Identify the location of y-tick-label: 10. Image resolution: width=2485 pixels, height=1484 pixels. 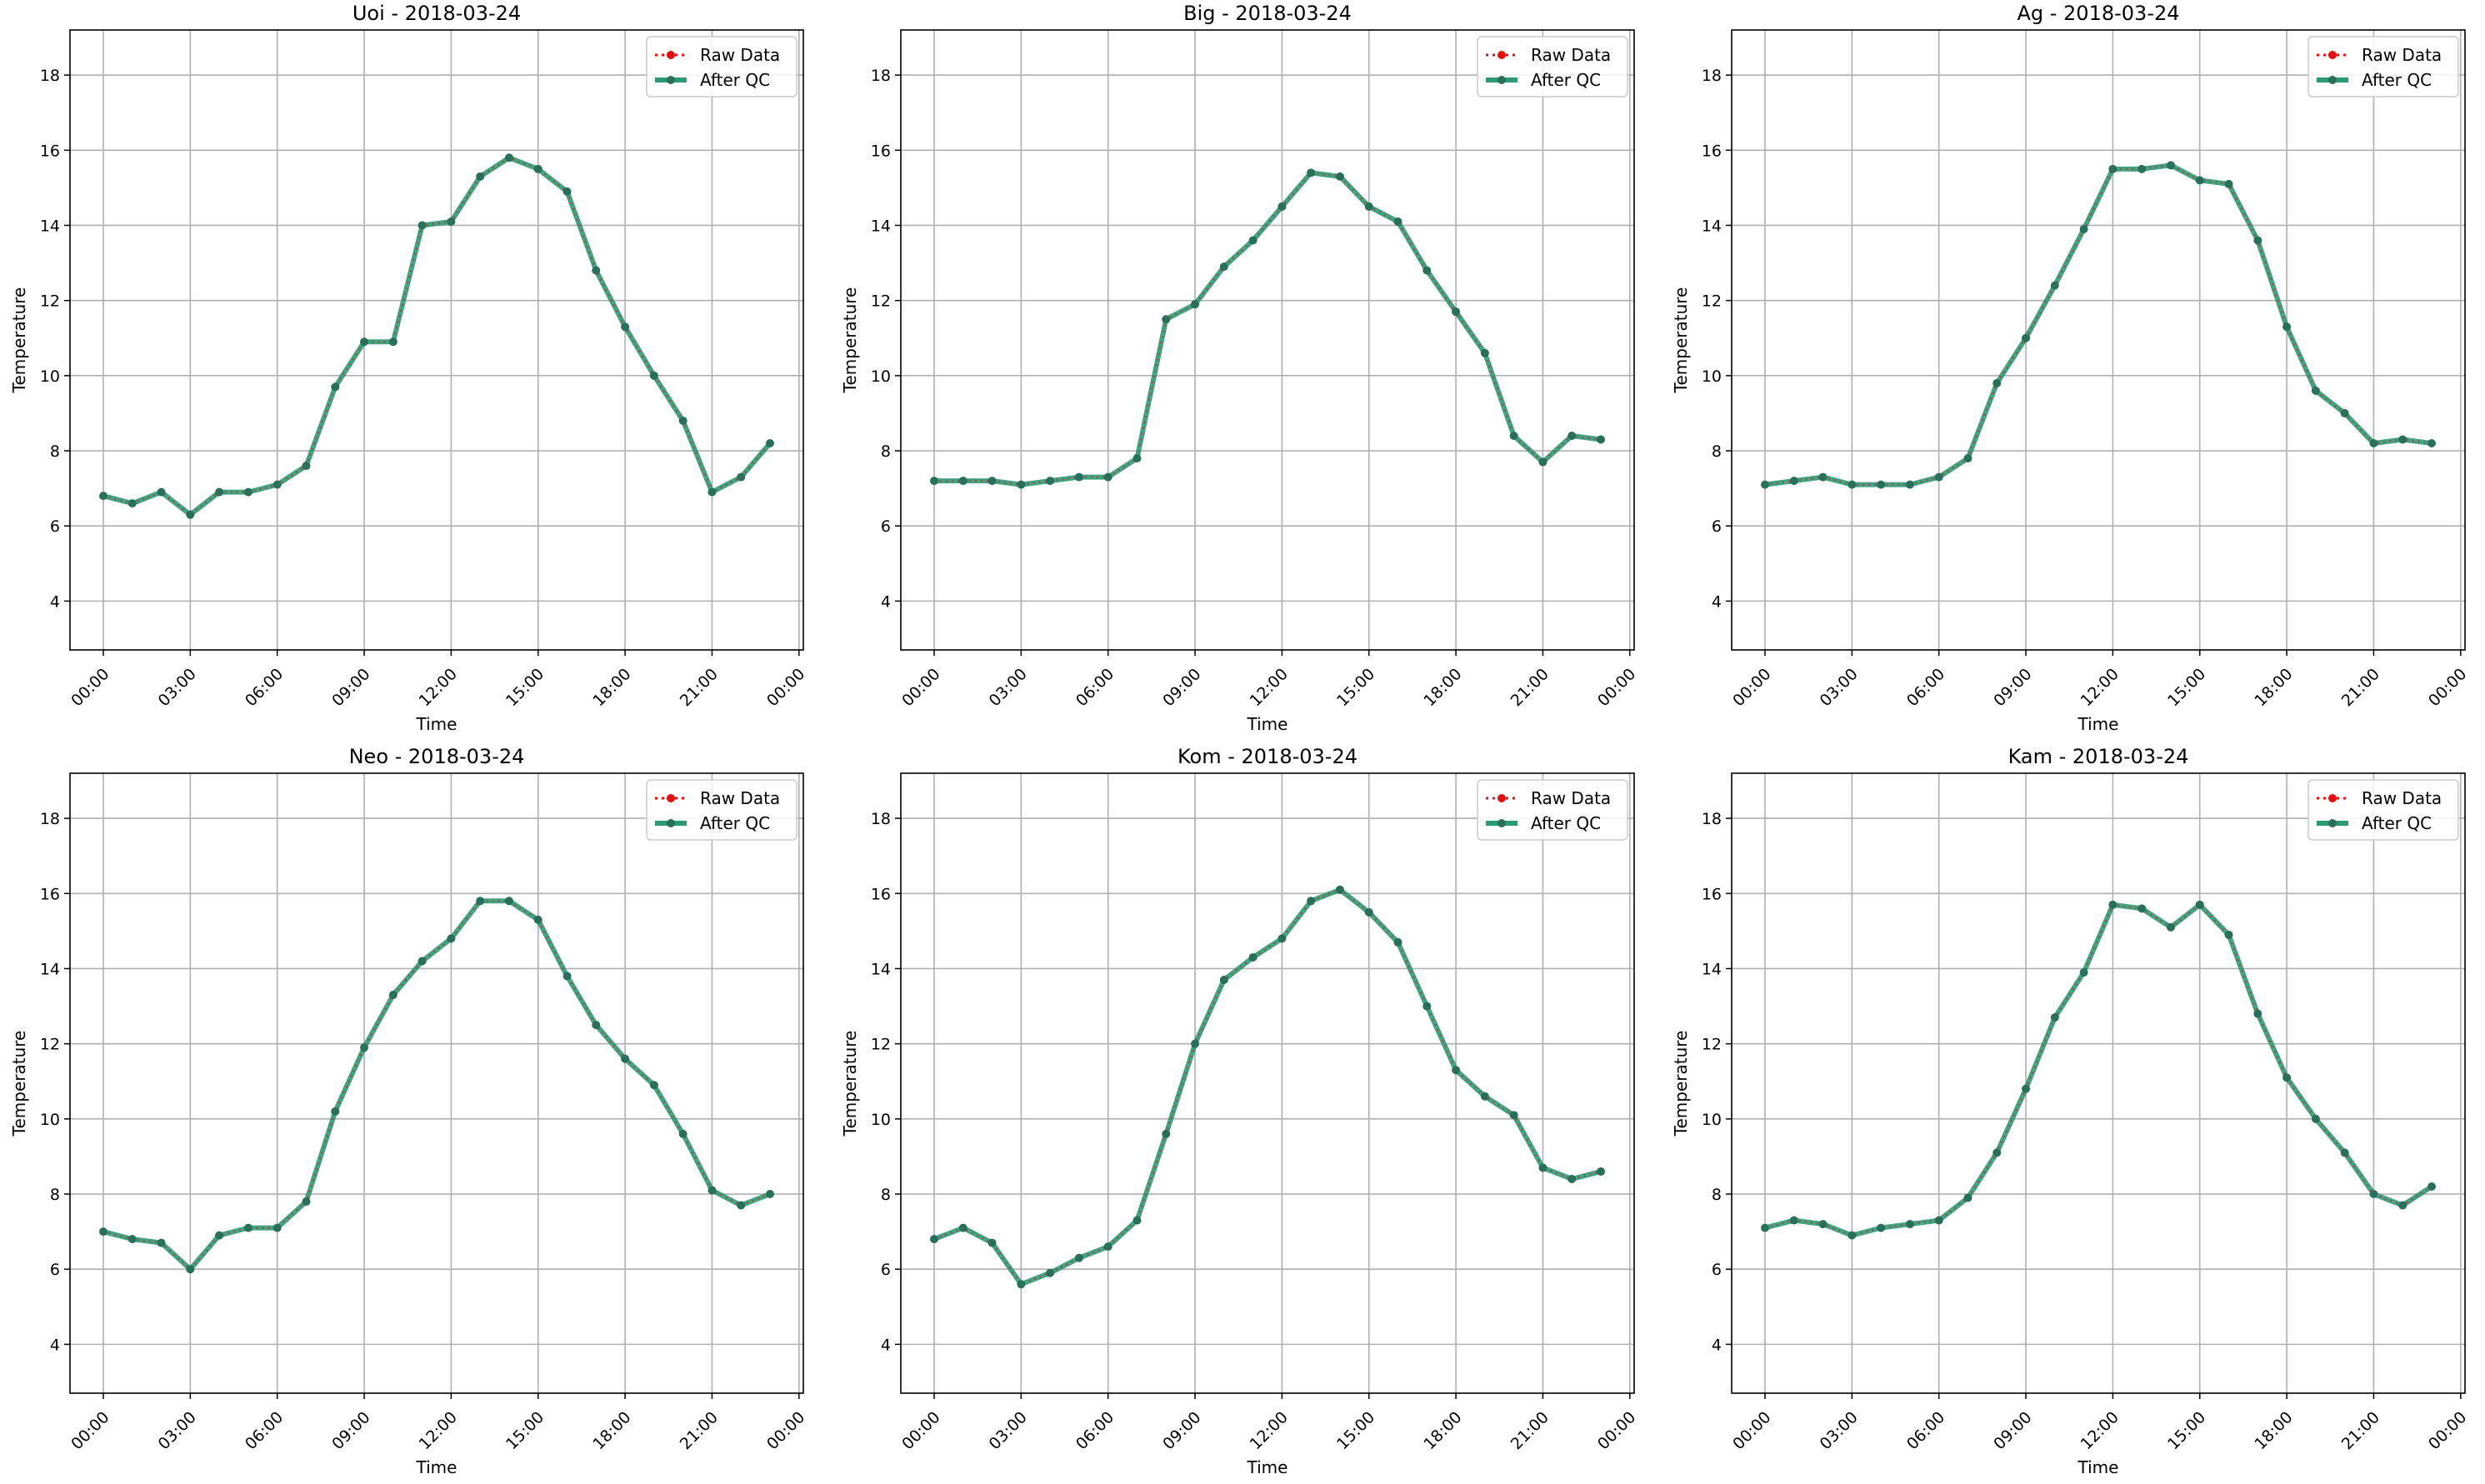
(1712, 376).